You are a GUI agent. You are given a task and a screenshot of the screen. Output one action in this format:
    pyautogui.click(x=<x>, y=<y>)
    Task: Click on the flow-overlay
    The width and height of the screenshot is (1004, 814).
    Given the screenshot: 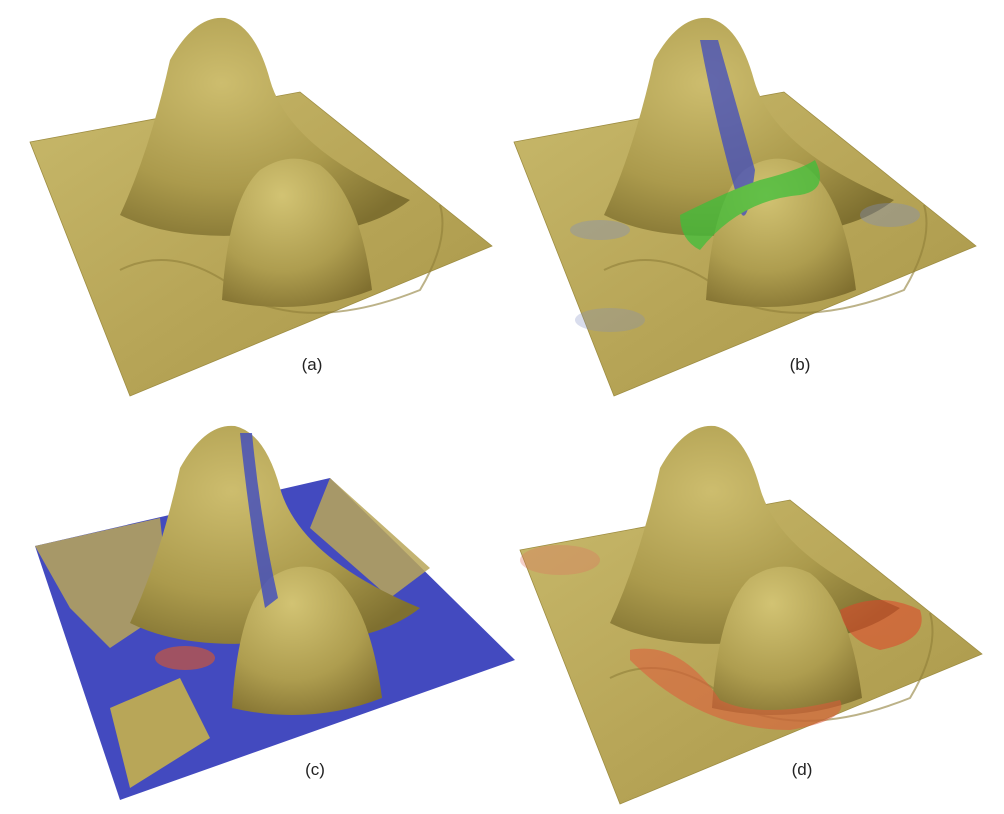 What is the action you would take?
    pyautogui.click(x=745, y=186)
    